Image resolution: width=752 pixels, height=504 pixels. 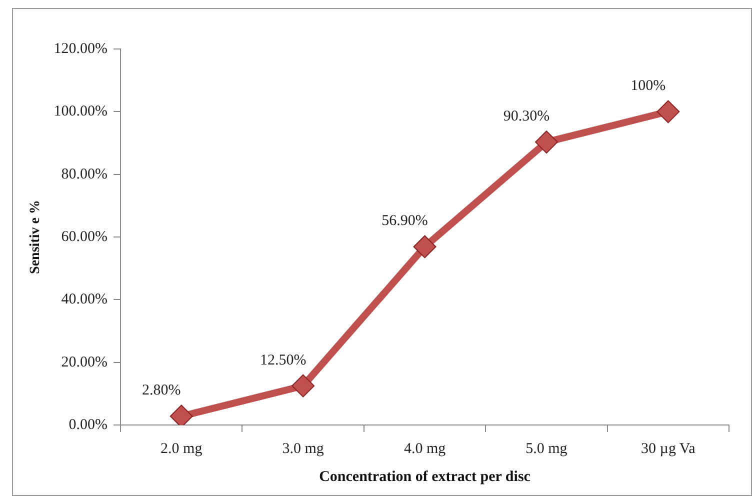 I want to click on data-label: 56.90%, so click(x=405, y=221).